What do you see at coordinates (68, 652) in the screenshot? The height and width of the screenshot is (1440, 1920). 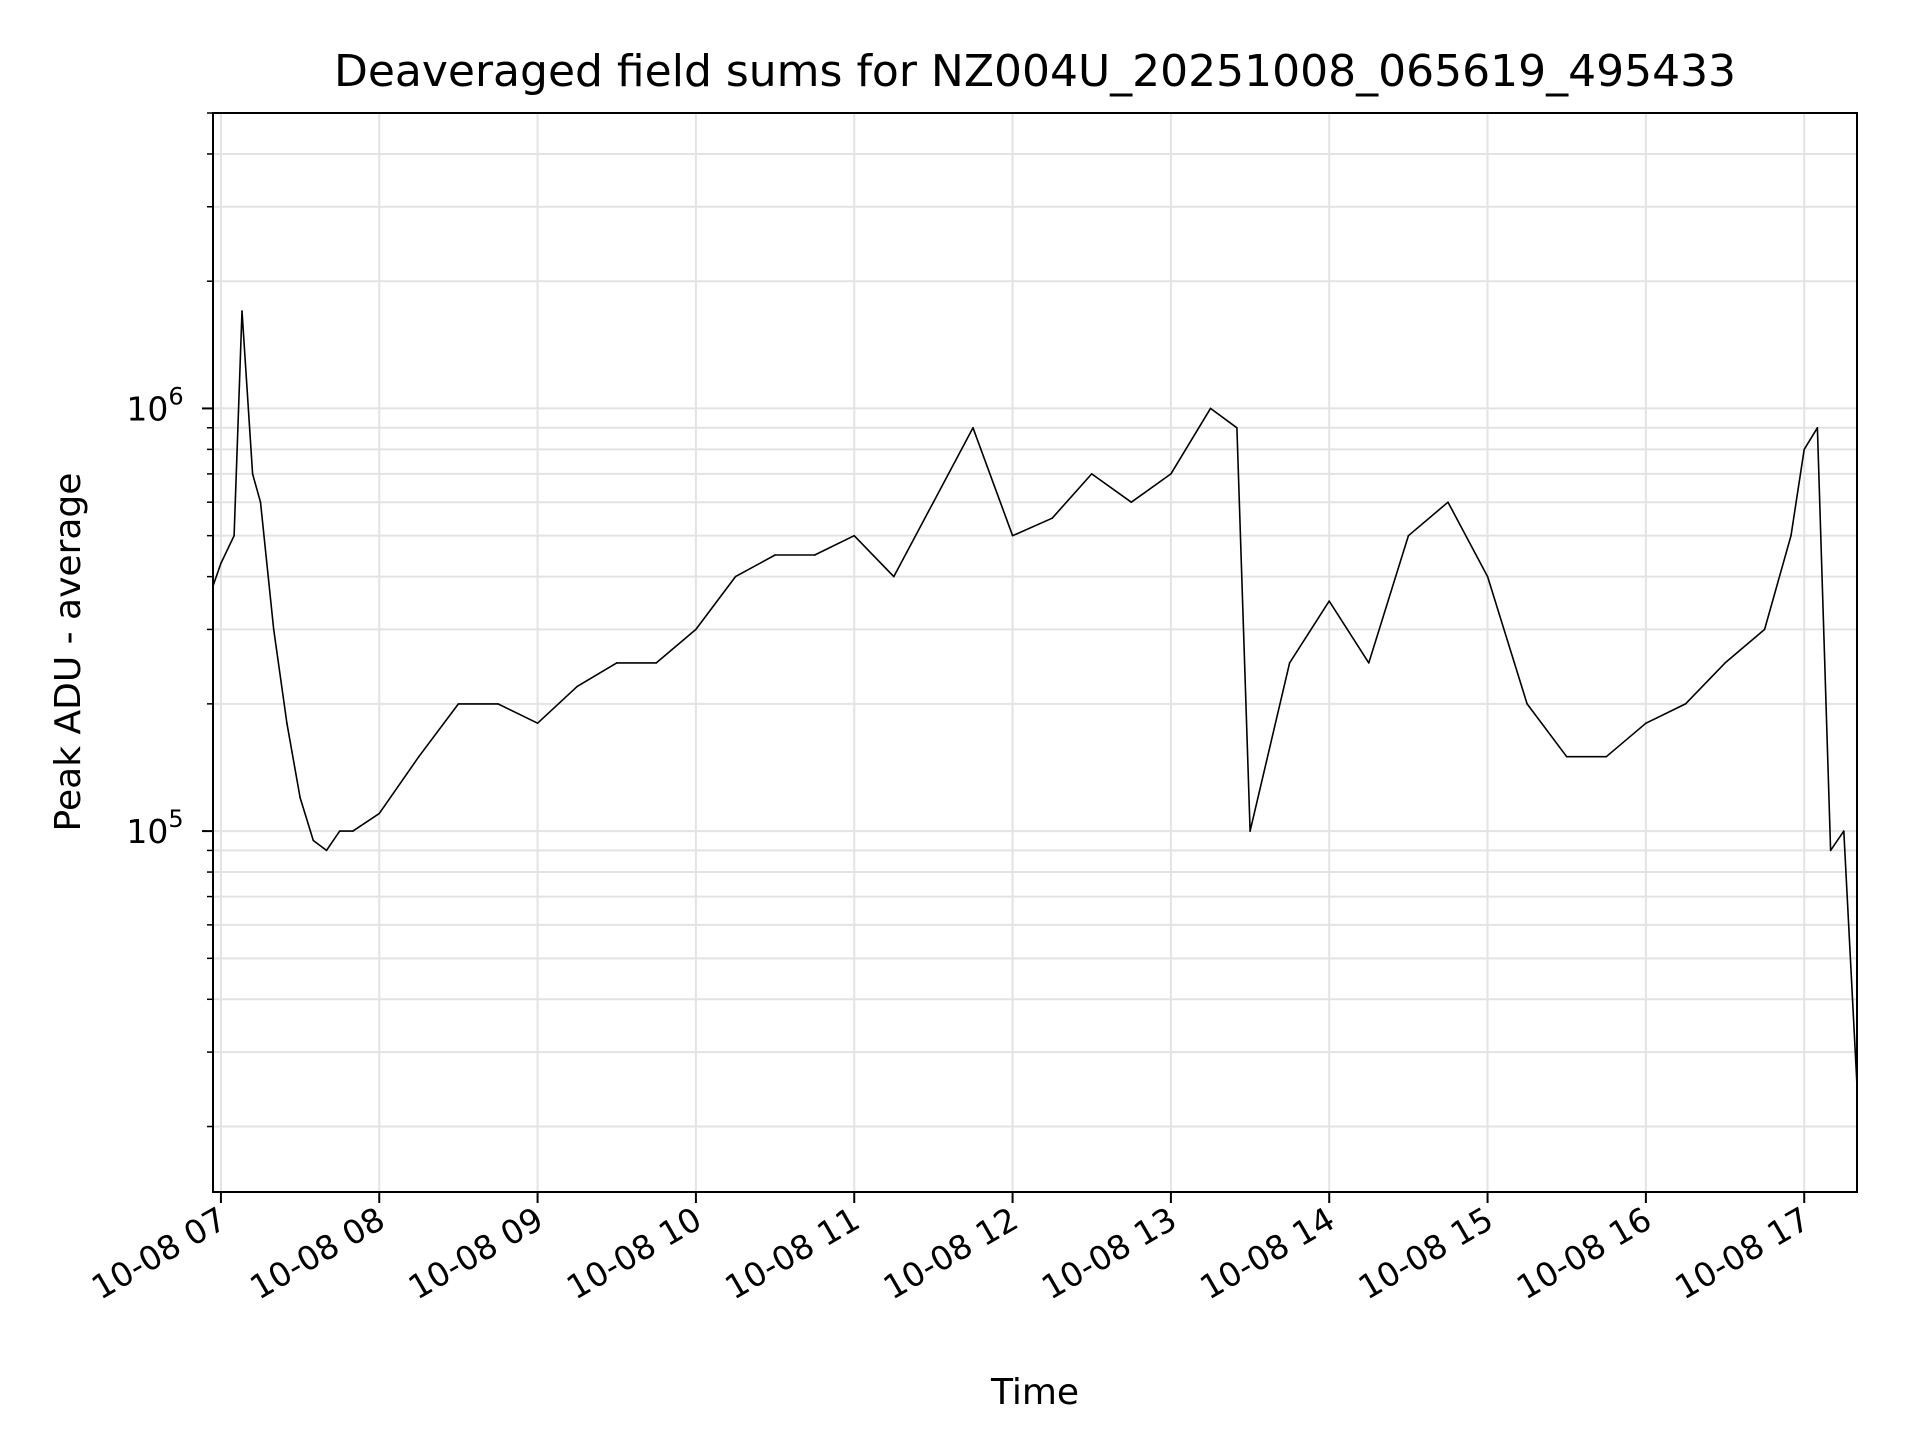 I see `y-axis-label: Peak ADU - average` at bounding box center [68, 652].